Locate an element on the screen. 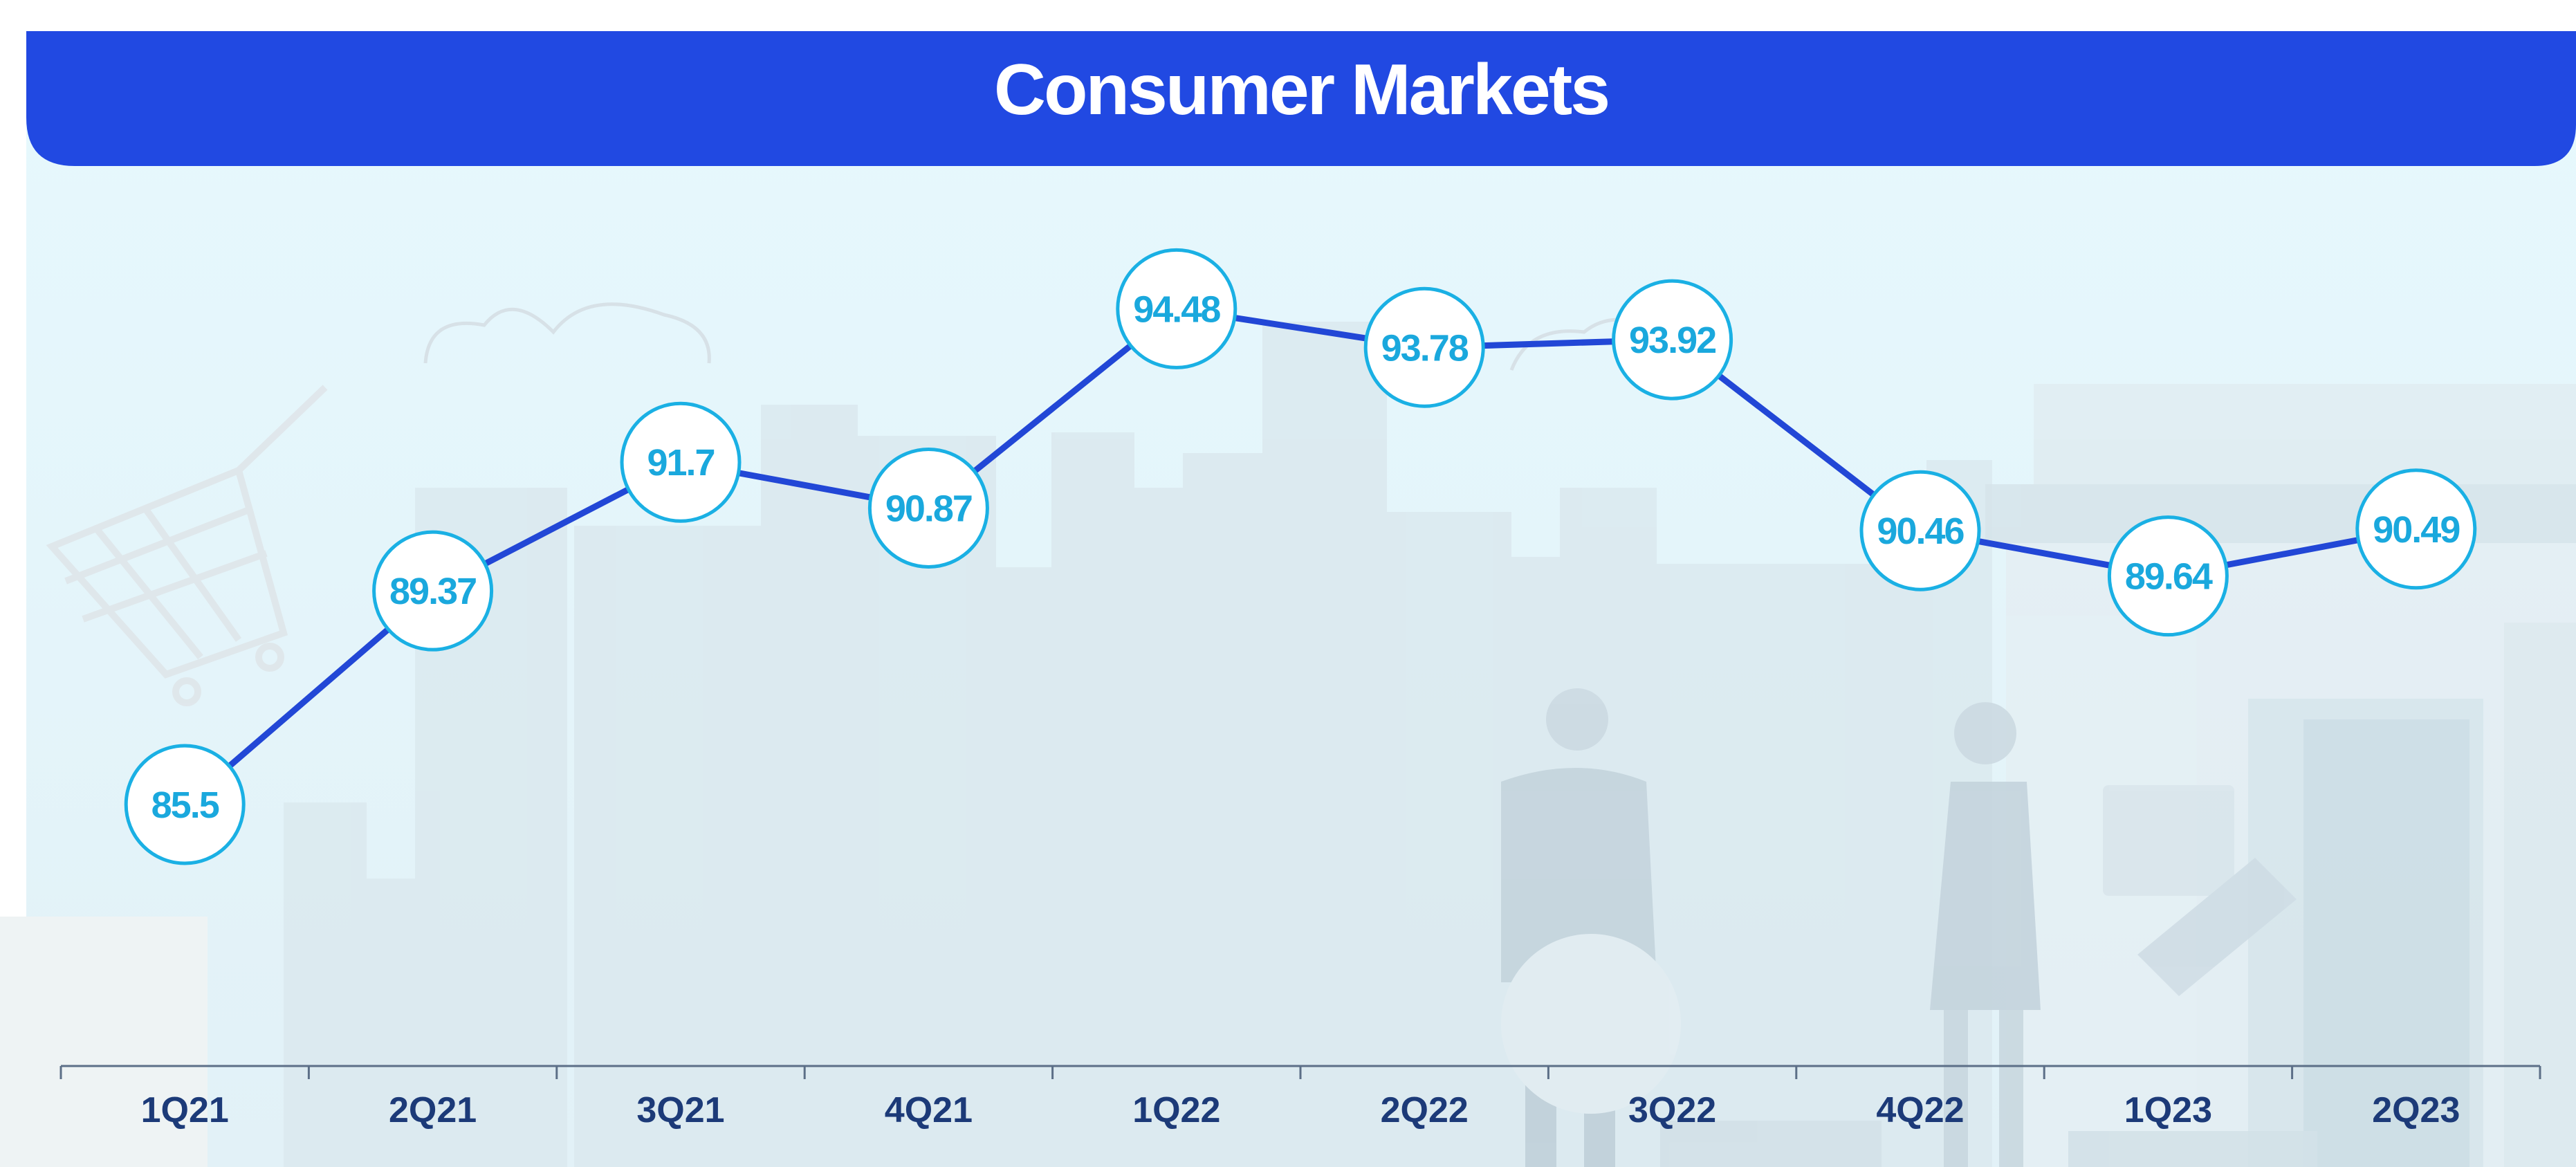 This screenshot has width=2576, height=1167. shoppers-illustration is located at coordinates (1909, 927).